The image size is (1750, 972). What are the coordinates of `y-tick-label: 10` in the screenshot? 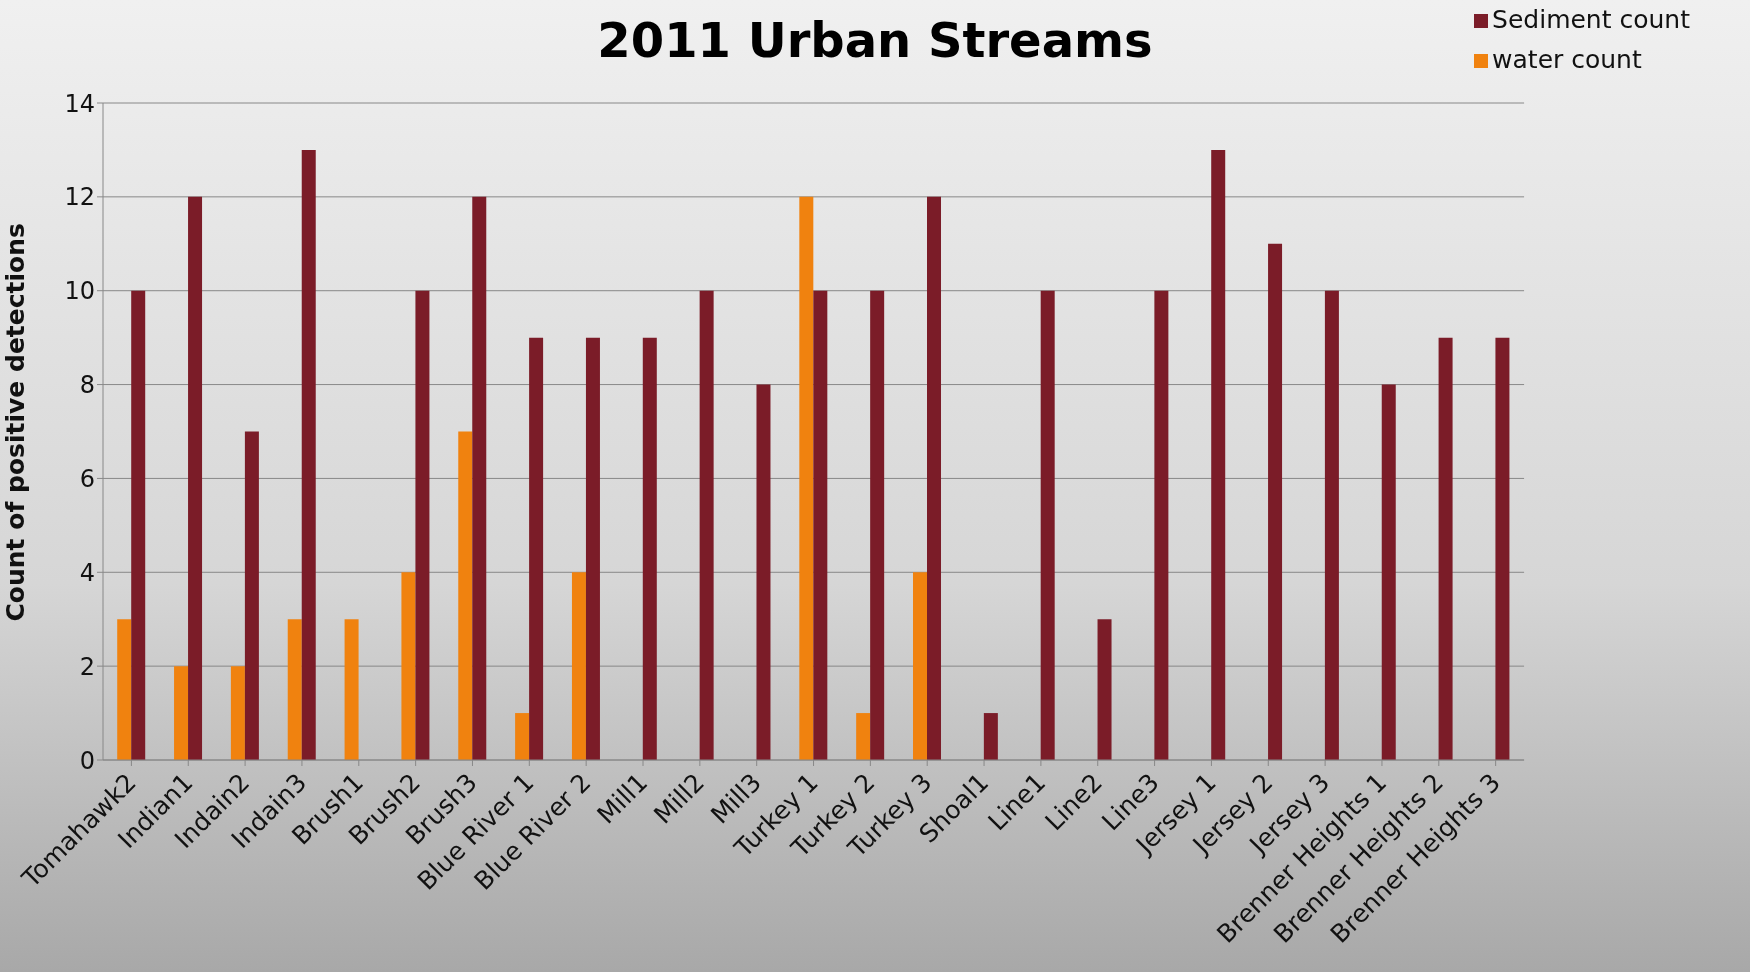 It's located at (79, 291).